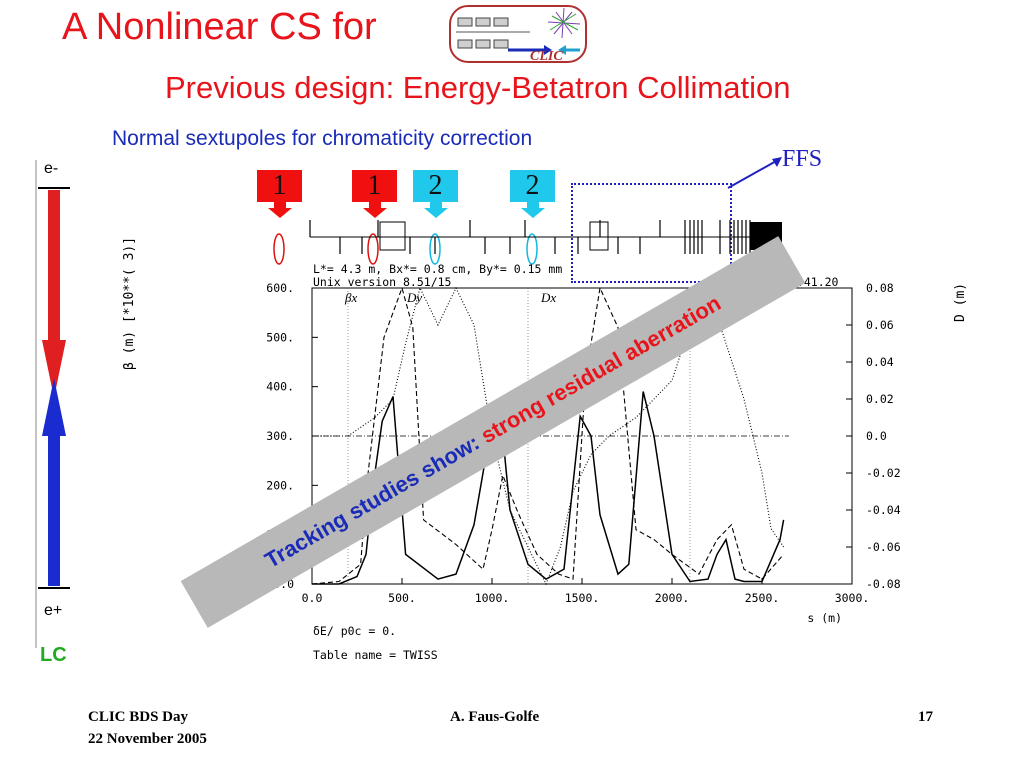 The height and width of the screenshot is (768, 1024). I want to click on left-tick-label: 600., so click(280, 288).